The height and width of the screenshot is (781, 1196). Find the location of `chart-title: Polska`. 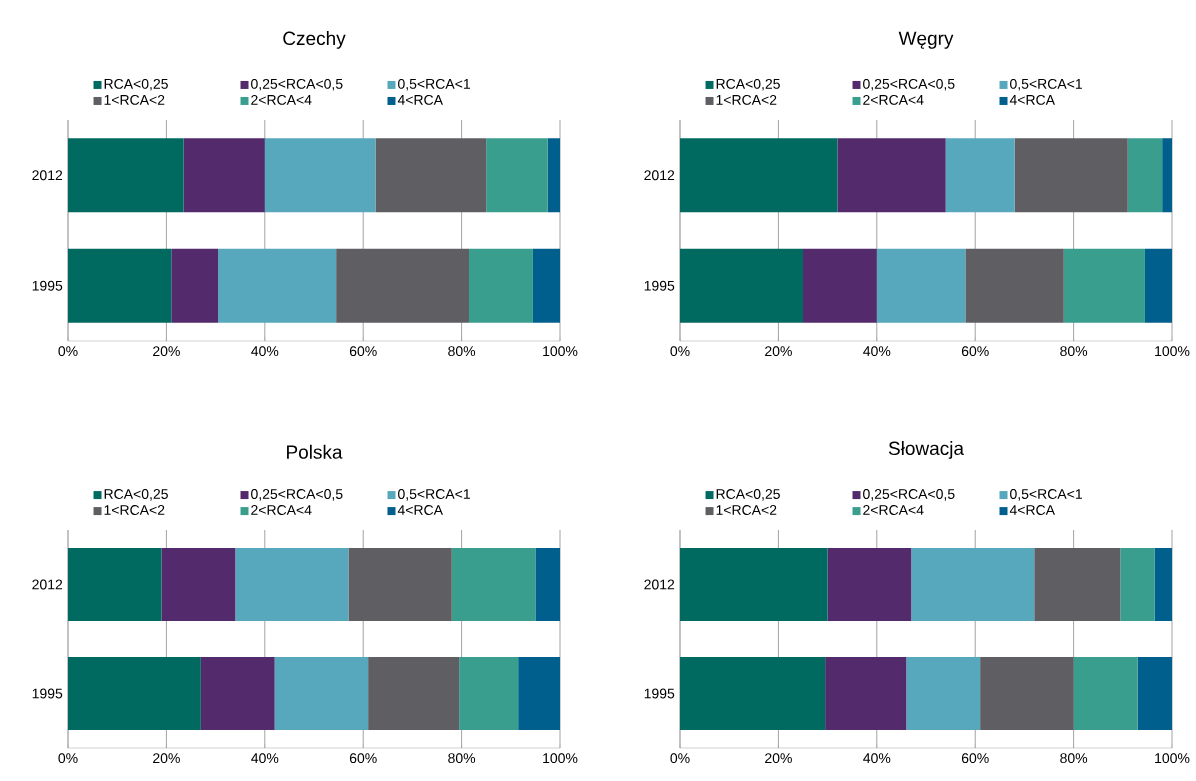

chart-title: Polska is located at coordinates (315, 451).